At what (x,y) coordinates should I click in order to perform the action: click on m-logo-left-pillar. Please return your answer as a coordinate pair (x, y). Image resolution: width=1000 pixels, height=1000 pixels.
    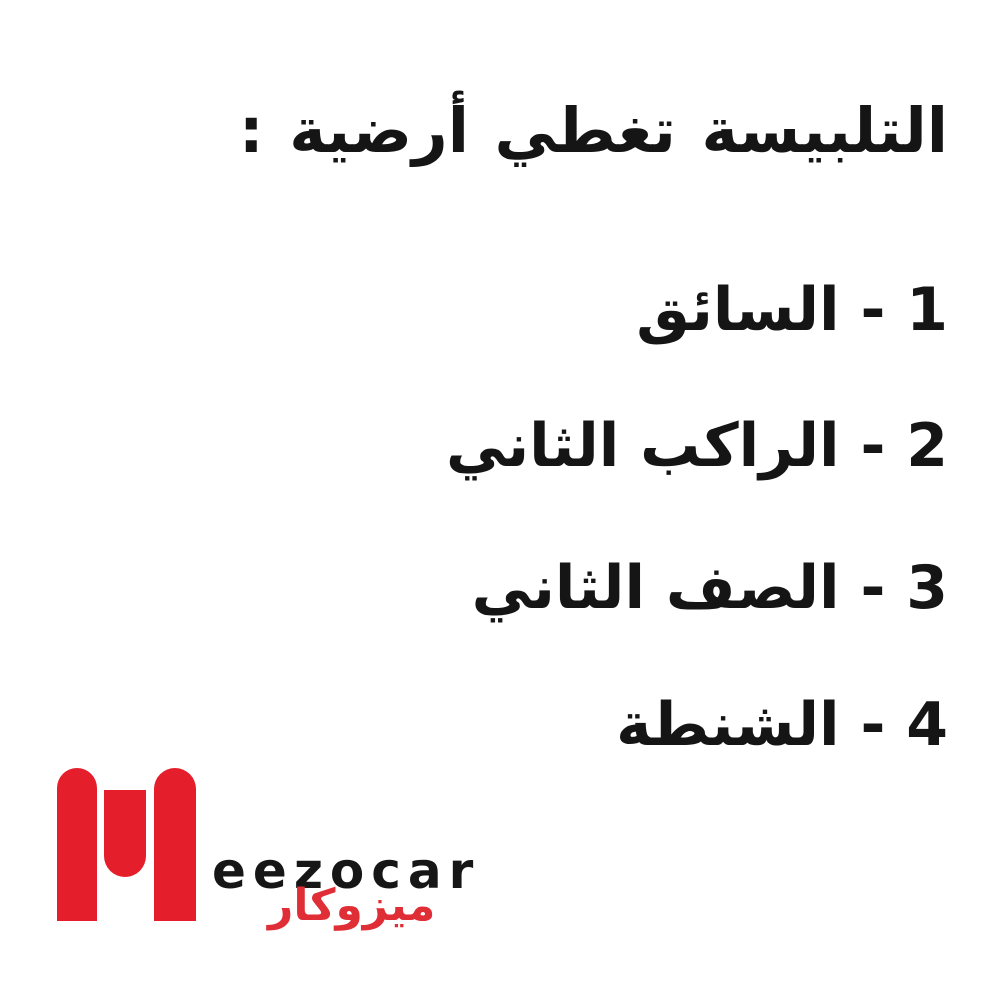
    Looking at the image, I should click on (77, 844).